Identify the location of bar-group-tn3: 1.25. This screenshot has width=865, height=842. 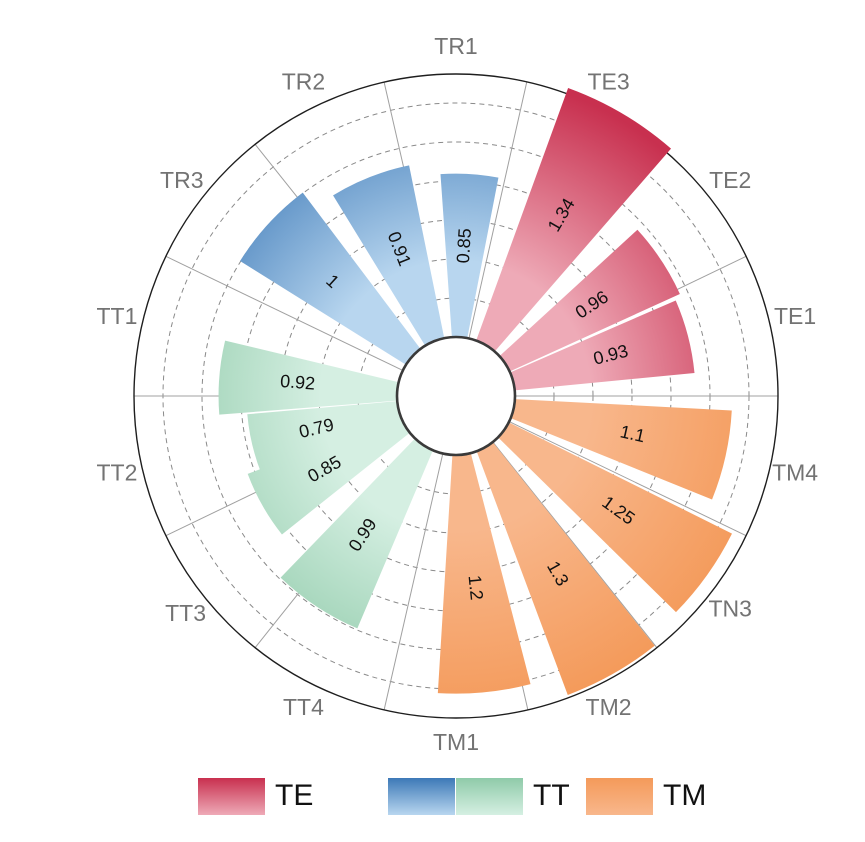
(615, 517).